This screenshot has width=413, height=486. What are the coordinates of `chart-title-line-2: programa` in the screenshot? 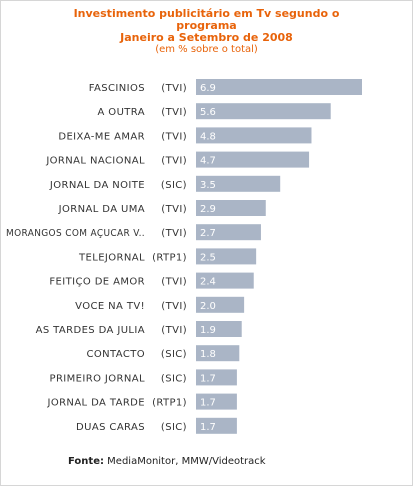 It's located at (206, 25).